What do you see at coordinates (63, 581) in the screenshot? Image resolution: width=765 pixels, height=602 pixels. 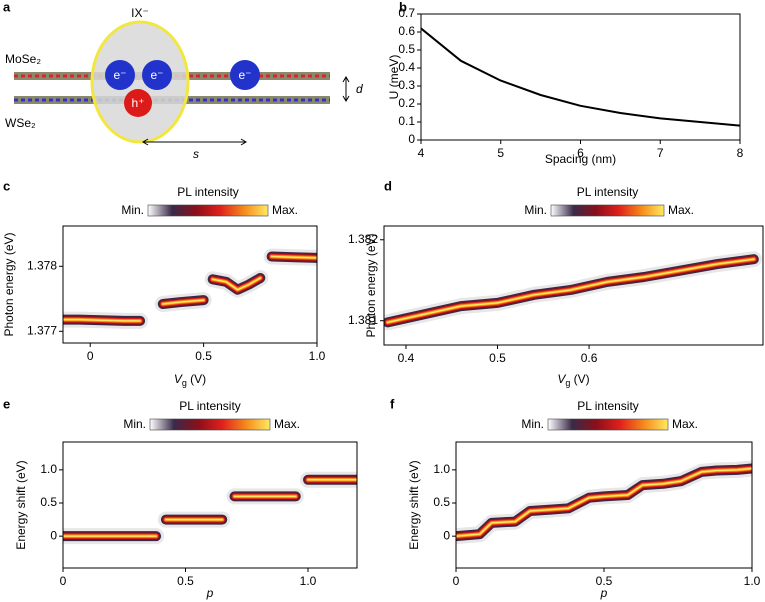 I see `x-tick-label: 0` at bounding box center [63, 581].